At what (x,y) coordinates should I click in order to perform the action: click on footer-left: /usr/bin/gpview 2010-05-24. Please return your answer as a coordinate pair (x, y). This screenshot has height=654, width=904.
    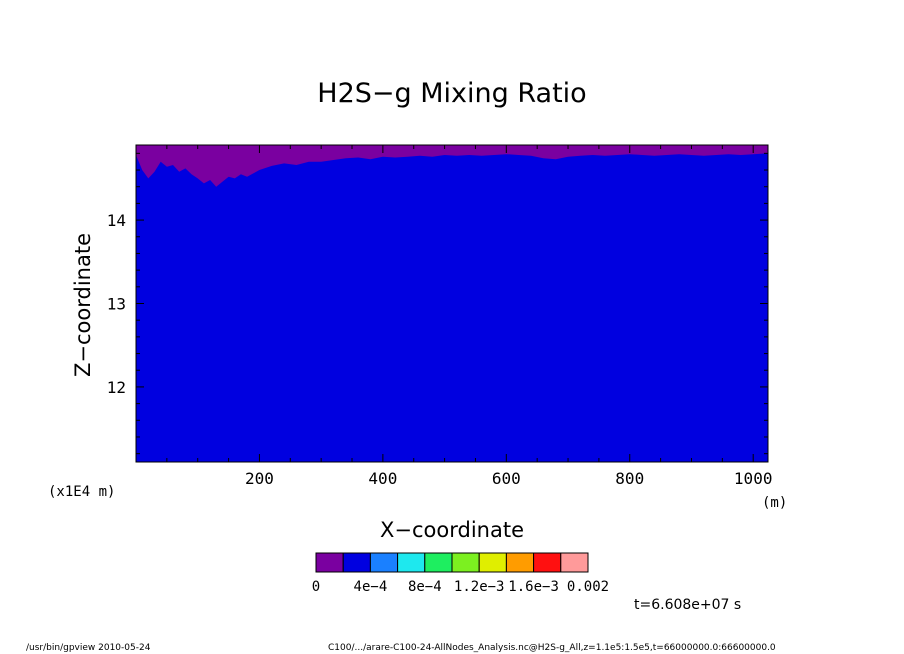
    Looking at the image, I should click on (88, 648).